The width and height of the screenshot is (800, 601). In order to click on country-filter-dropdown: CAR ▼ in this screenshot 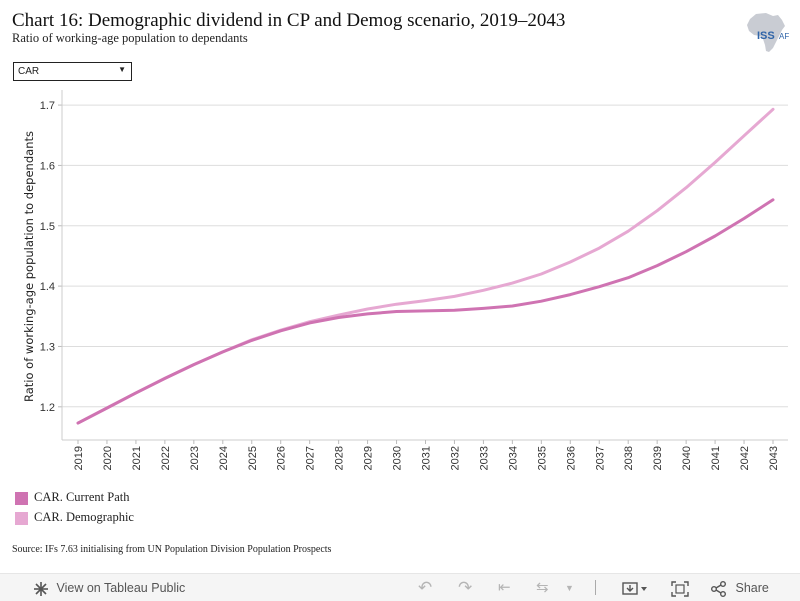, I will do `click(72, 71)`.